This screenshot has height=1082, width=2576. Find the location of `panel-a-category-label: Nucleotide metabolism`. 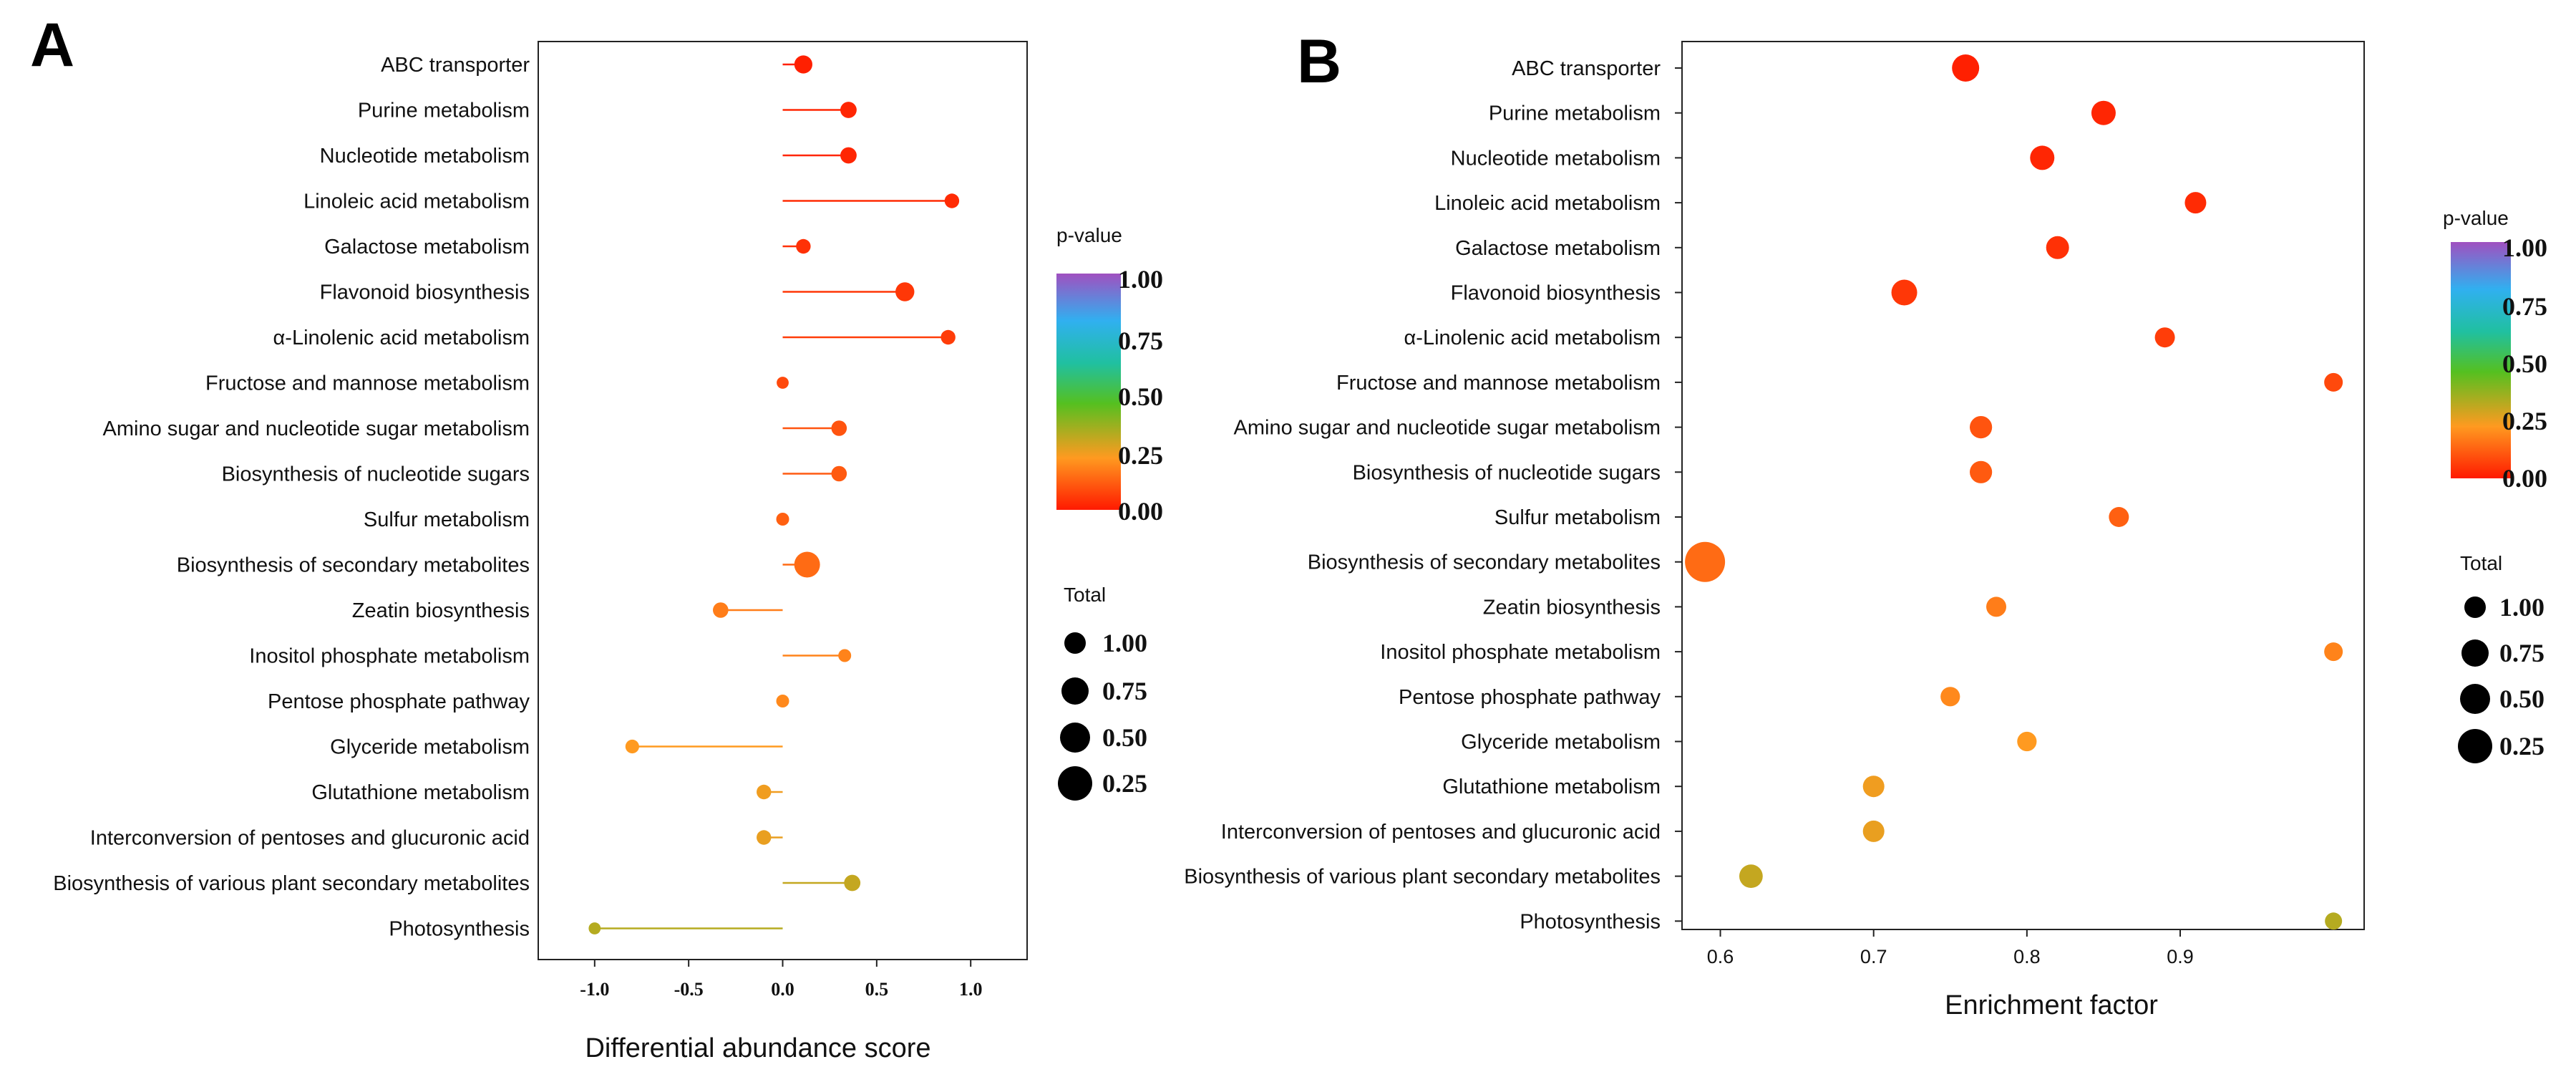

panel-a-category-label: Nucleotide metabolism is located at coordinates (425, 156).